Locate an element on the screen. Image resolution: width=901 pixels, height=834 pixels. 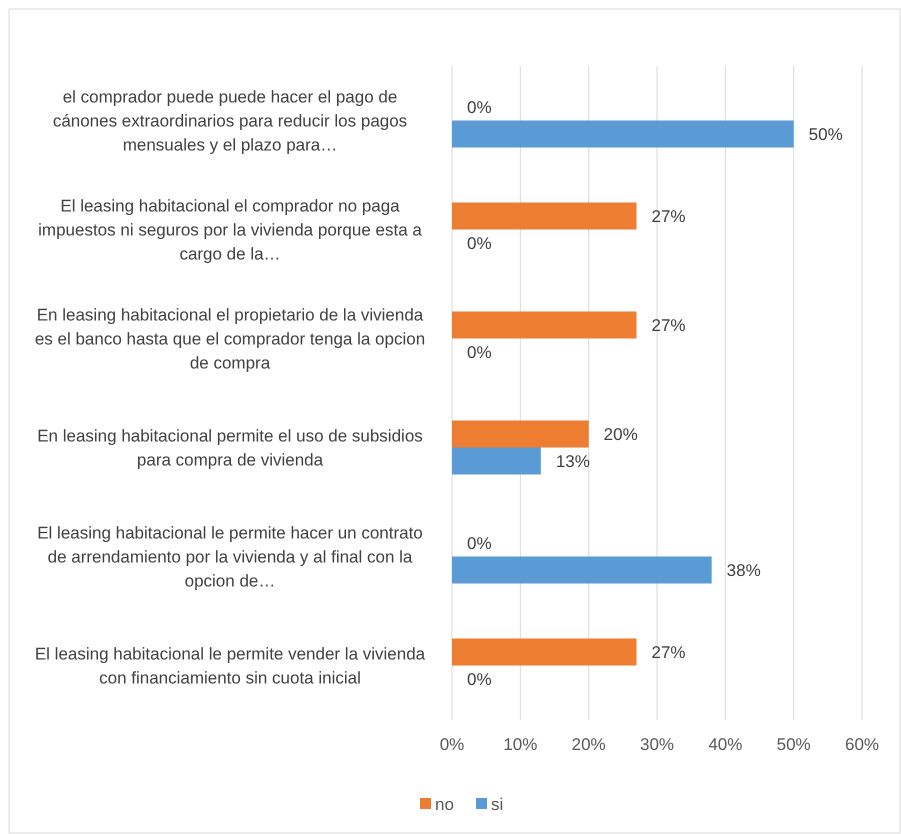
y-tick-label: El leasing habitacional le permite vender la vivienda con financiamiento sin cuota inicial is located at coordinates (230, 666).